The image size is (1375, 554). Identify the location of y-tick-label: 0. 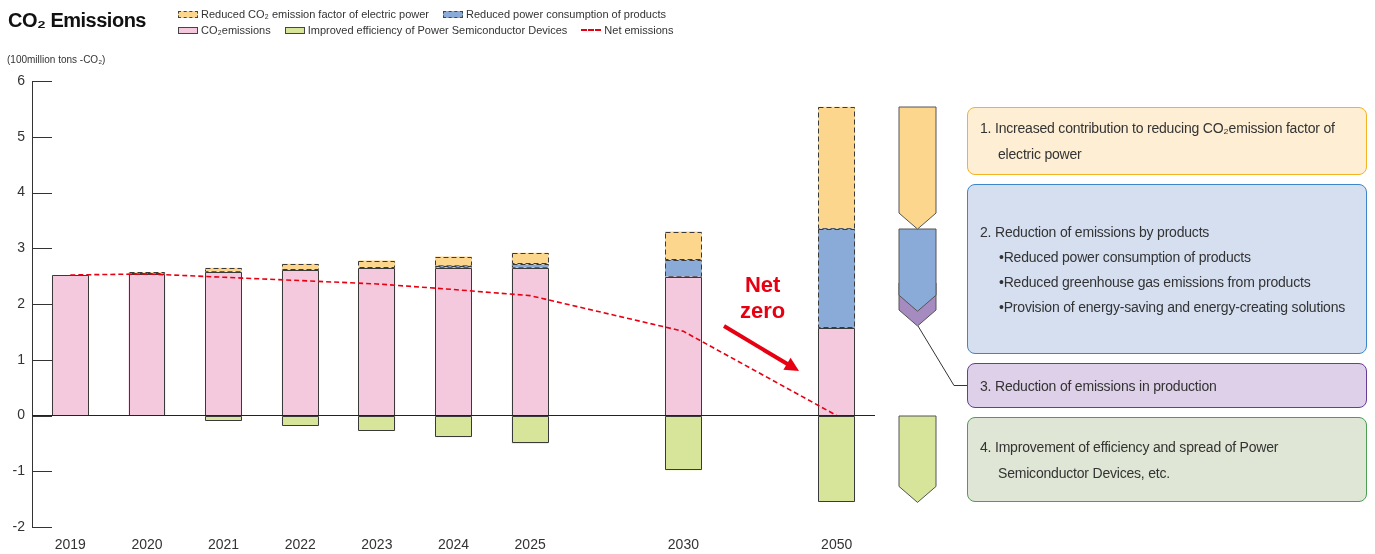
(21, 414).